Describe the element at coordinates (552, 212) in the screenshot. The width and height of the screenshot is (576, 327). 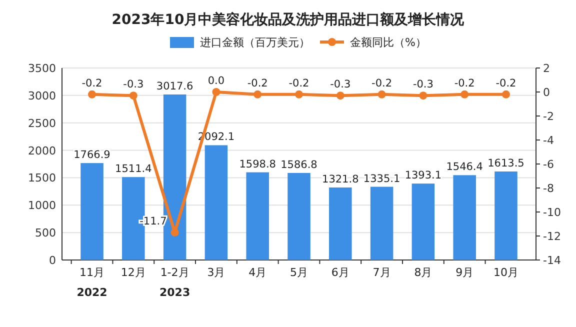
I see `y2-tick-label: -10` at that location.